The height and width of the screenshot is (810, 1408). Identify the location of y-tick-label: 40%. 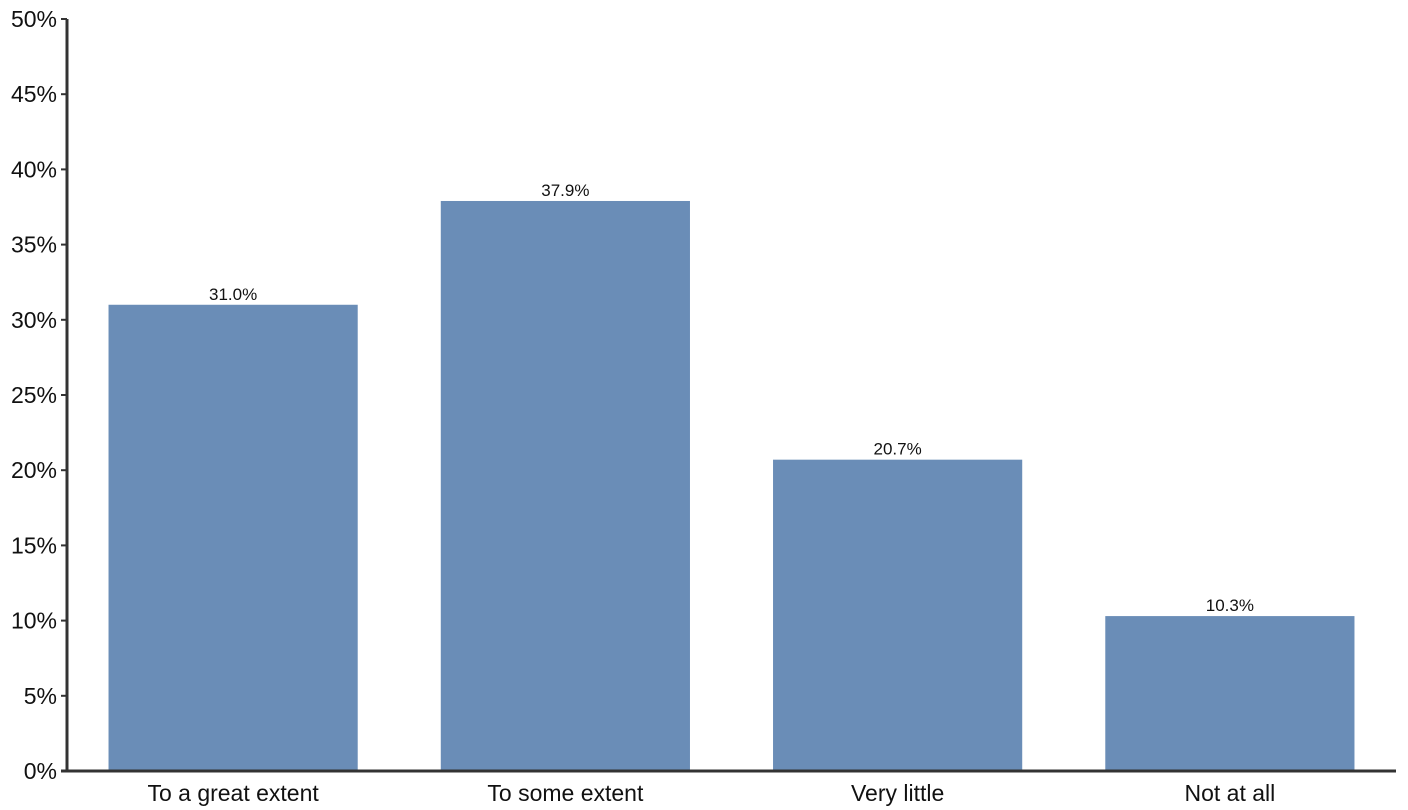
(34, 169).